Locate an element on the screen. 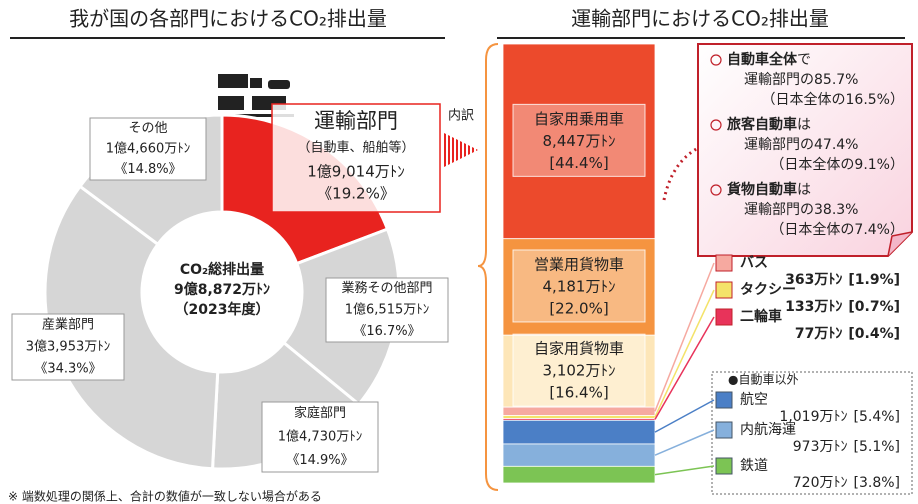 The width and height of the screenshot is (918, 504). arrow is located at coordinates (460, 150).